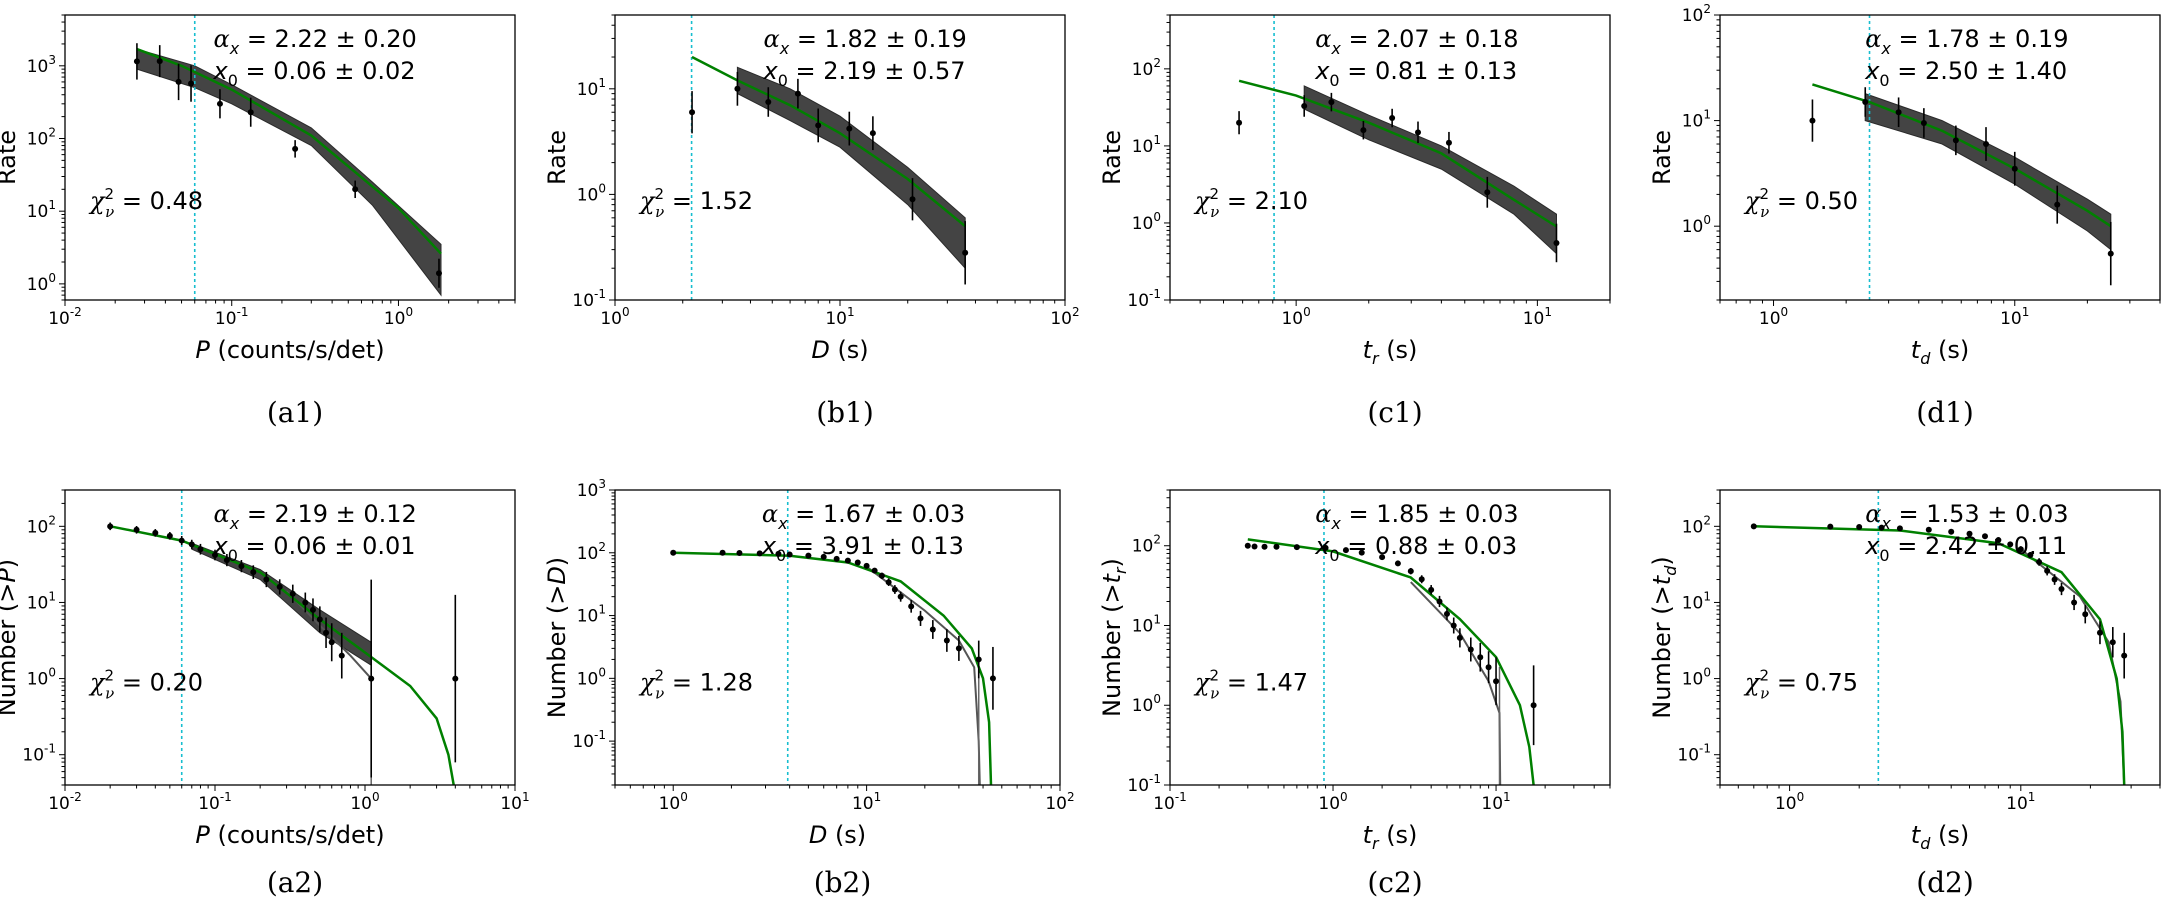  I want to click on panel-c1-caption: (c1), so click(1394, 412).